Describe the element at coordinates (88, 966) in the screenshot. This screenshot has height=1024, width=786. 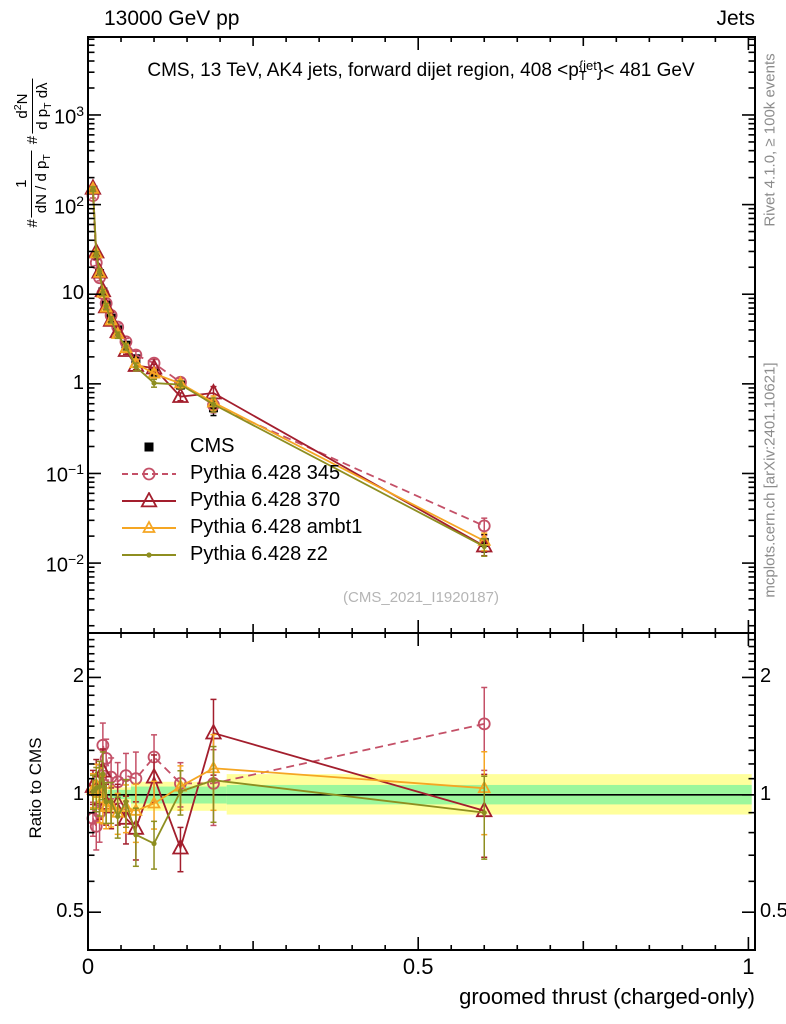
I see `x-tick-label: 0` at that location.